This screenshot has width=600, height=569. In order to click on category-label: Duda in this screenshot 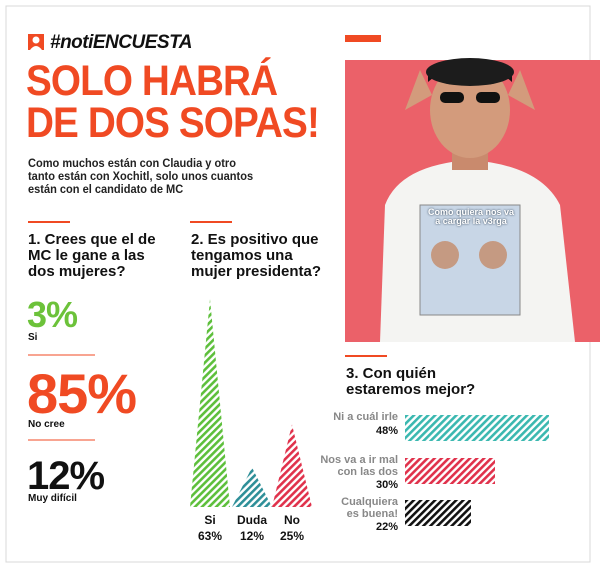, I will do `click(252, 520)`.